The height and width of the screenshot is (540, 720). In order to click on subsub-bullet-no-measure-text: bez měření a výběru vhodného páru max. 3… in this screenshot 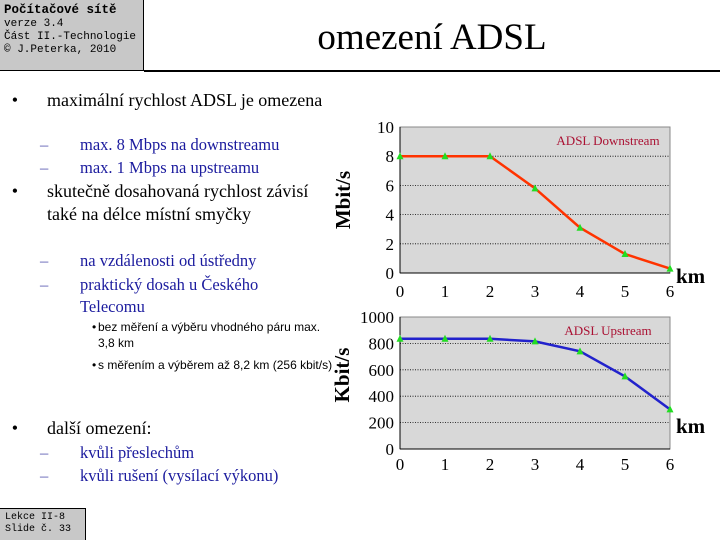, I will do `click(209, 335)`.